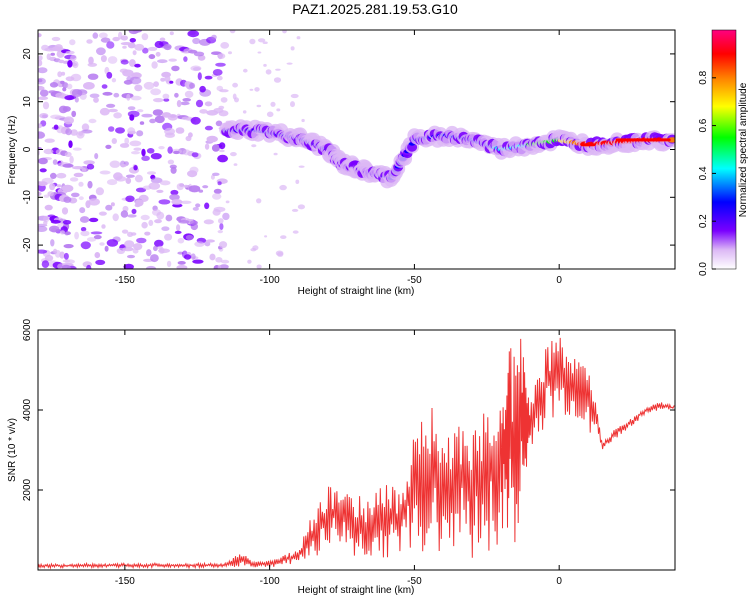 This screenshot has height=600, width=750. I want to click on colorbar-gradient, so click(724, 149).